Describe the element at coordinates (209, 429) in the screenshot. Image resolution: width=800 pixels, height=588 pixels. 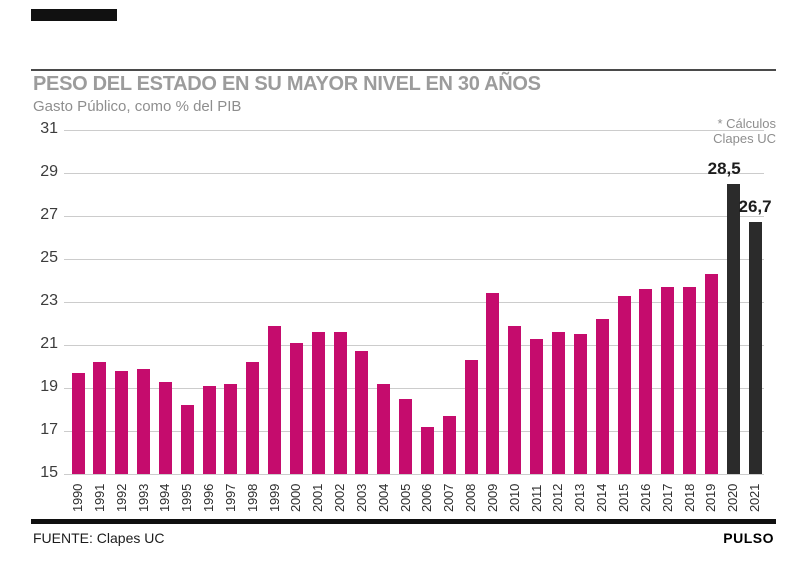
I see `bar-1996` at that location.